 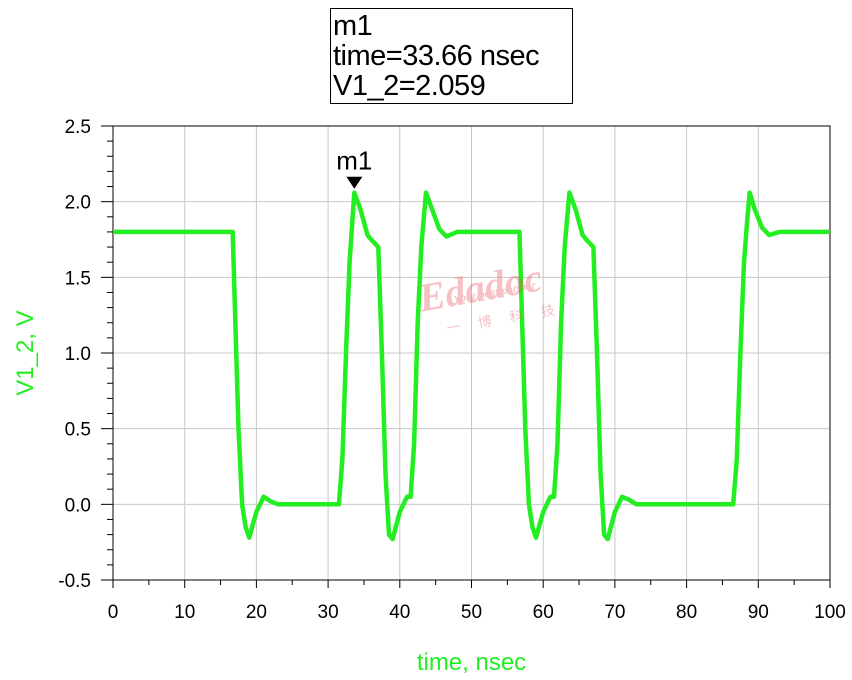 I want to click on marker-label: m1, so click(x=354, y=161).